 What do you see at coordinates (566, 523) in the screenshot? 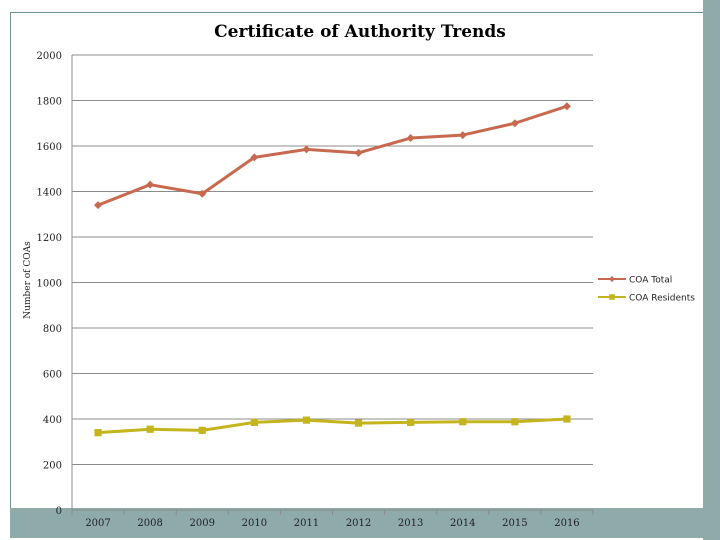
I see `x-tick-label: 2016` at bounding box center [566, 523].